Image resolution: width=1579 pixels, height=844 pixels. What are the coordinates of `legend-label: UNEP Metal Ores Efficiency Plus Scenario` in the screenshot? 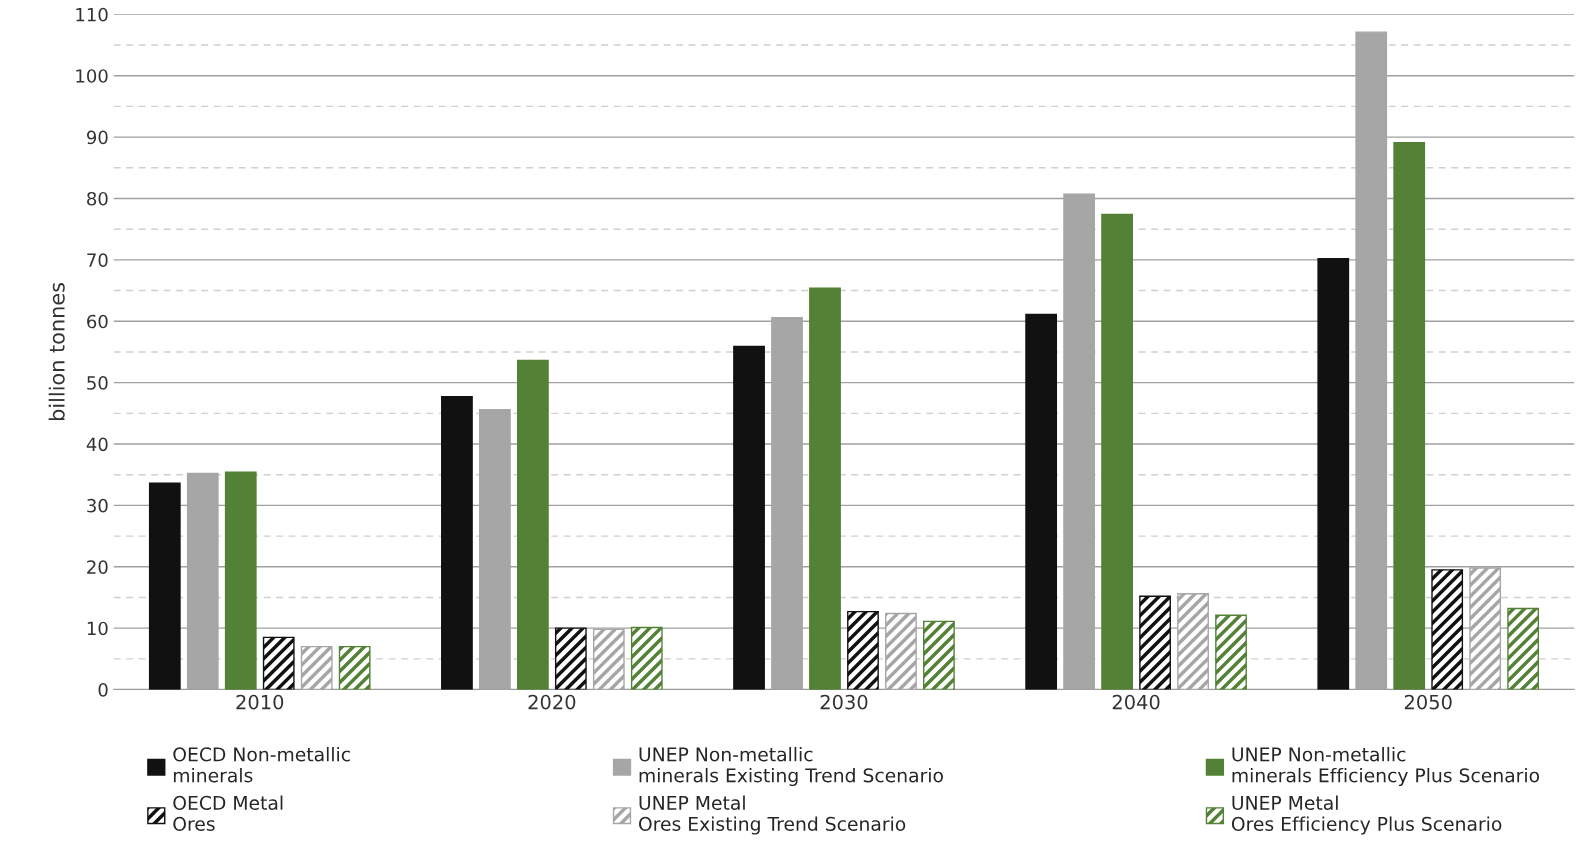 It's located at (1366, 815).